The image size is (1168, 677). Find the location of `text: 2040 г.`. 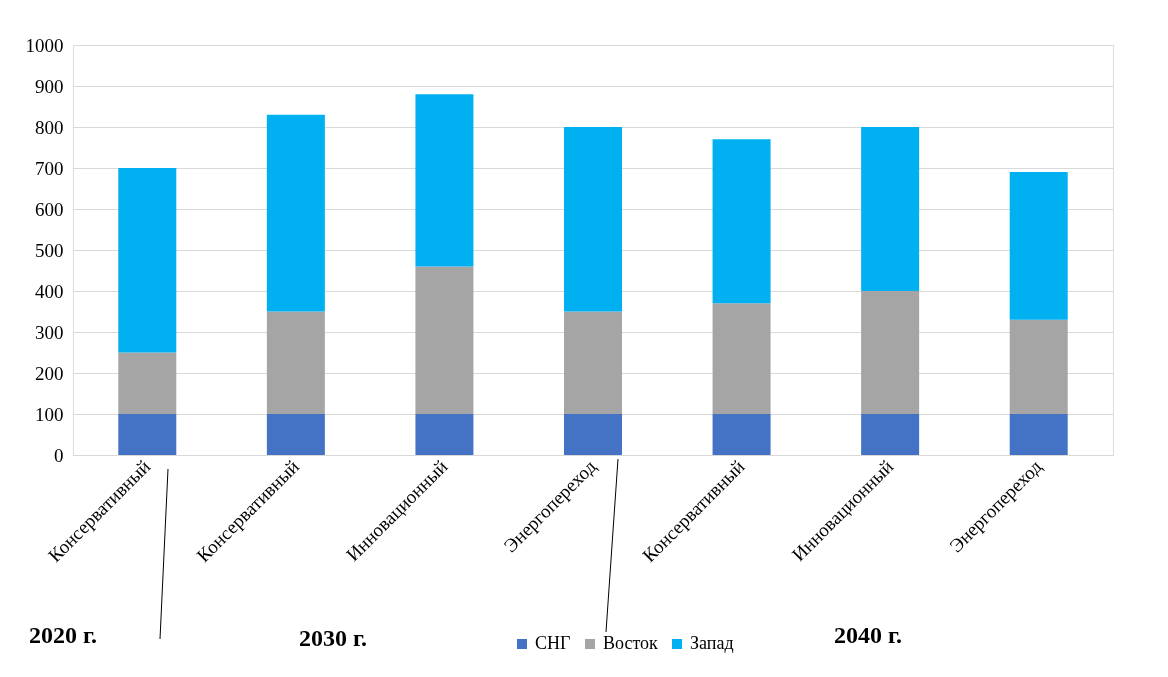

text: 2040 г. is located at coordinates (868, 635).